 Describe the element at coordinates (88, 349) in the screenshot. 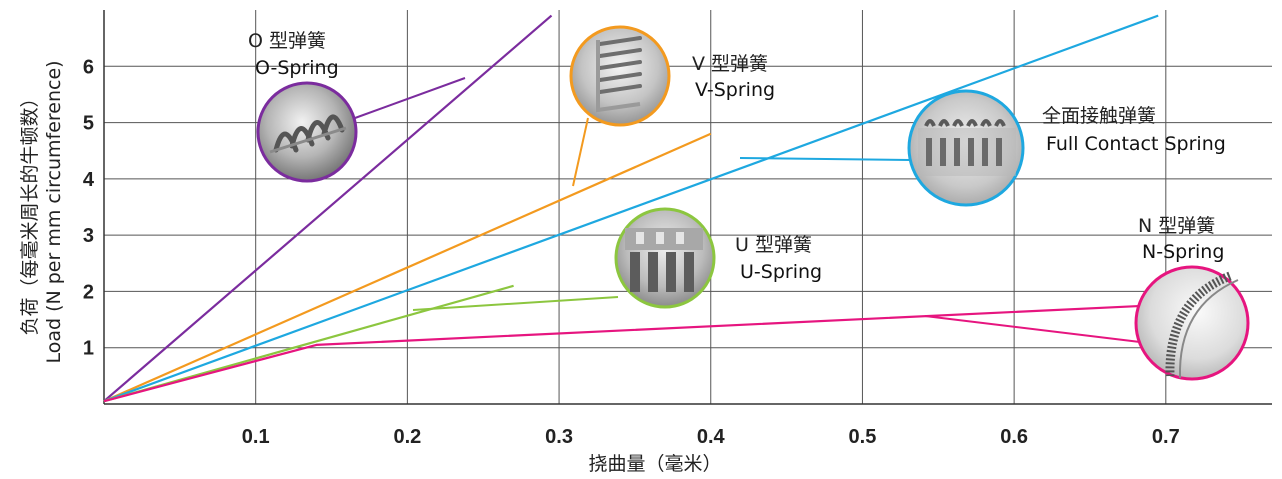

I see `y-tick-label: 1` at that location.